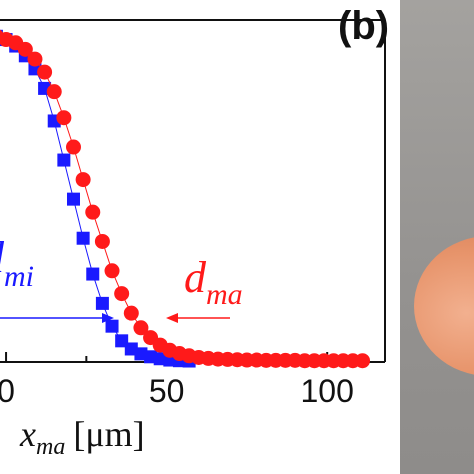 The height and width of the screenshot is (474, 474). I want to click on d-ma-label: dma, so click(213, 282).